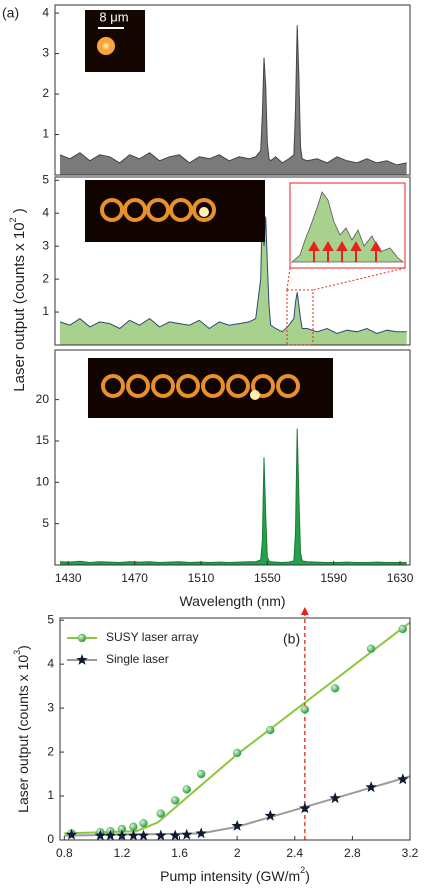 The height and width of the screenshot is (889, 427). I want to click on y-label-sup: 2, so click(13, 219).